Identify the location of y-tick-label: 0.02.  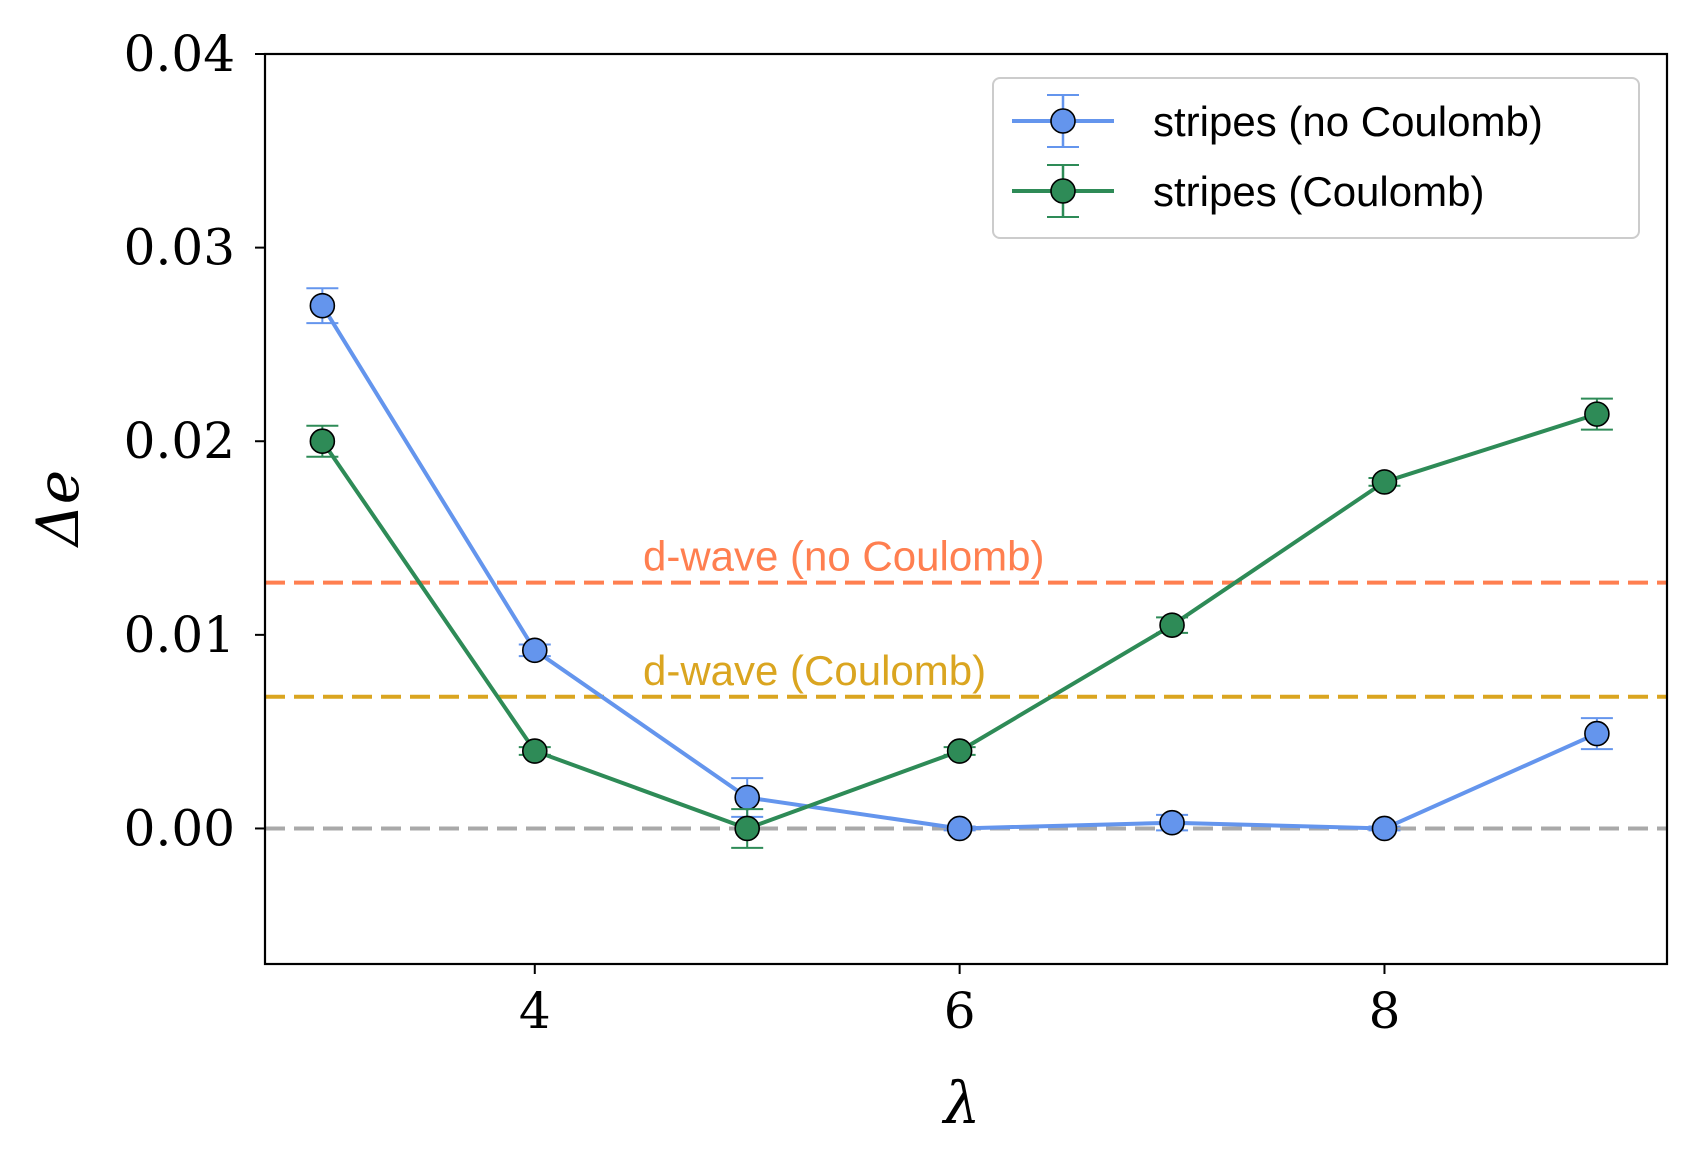
(179, 441).